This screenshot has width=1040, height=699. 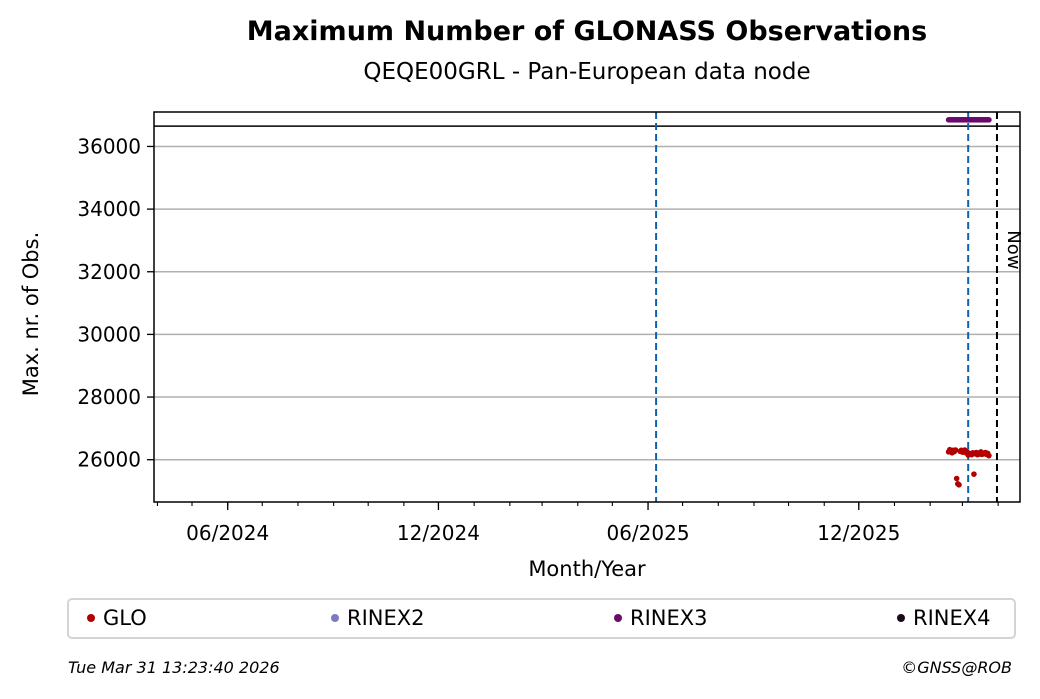 What do you see at coordinates (125, 618) in the screenshot?
I see `legend-label-glo: GLO` at bounding box center [125, 618].